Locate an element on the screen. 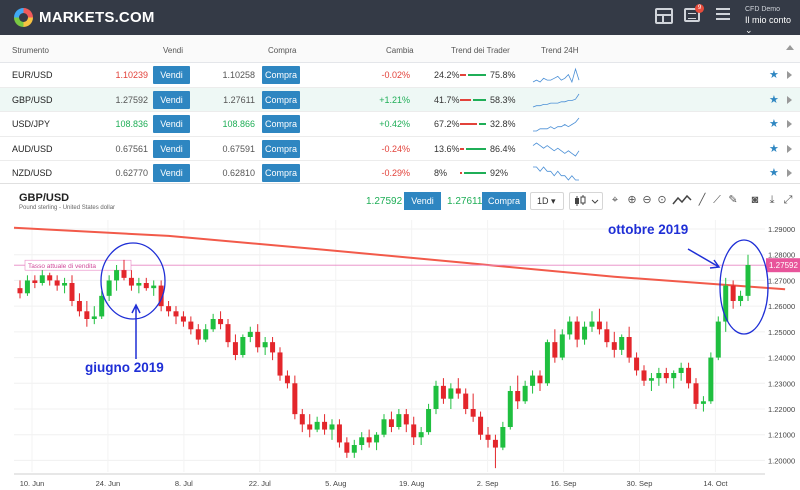 This screenshot has height=490, width=800. crosshair-icon: ⌖ is located at coordinates (615, 200).